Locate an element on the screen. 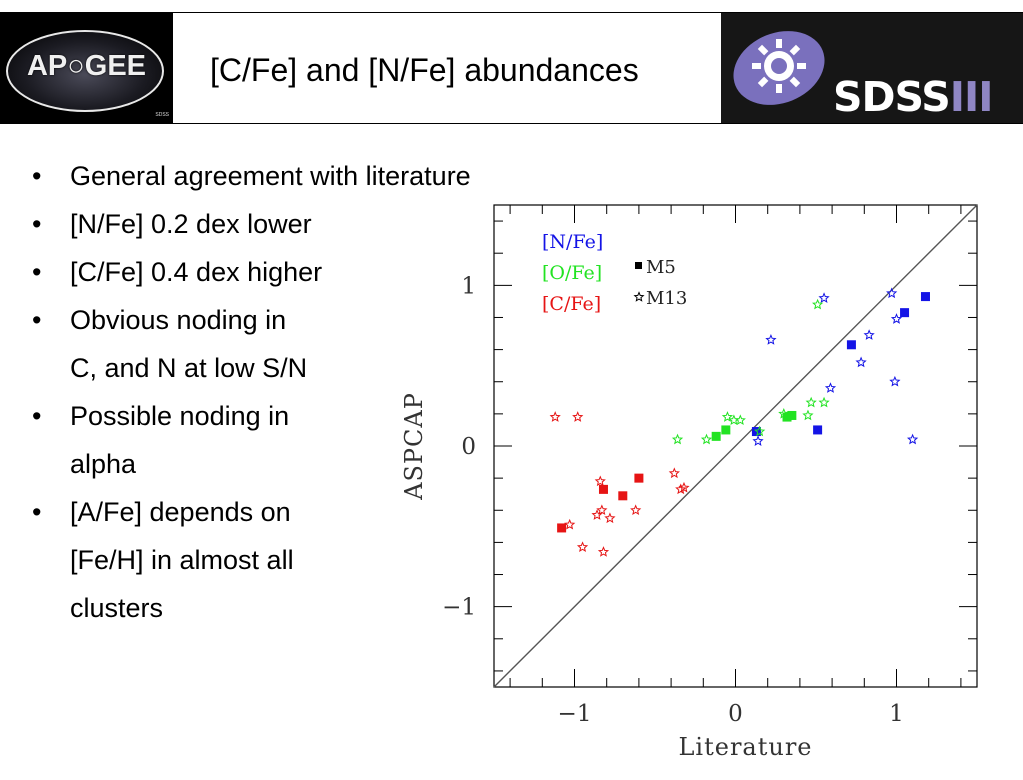 The height and width of the screenshot is (780, 1023). apogee-logo-text: AP○GEE is located at coordinates (86, 66).